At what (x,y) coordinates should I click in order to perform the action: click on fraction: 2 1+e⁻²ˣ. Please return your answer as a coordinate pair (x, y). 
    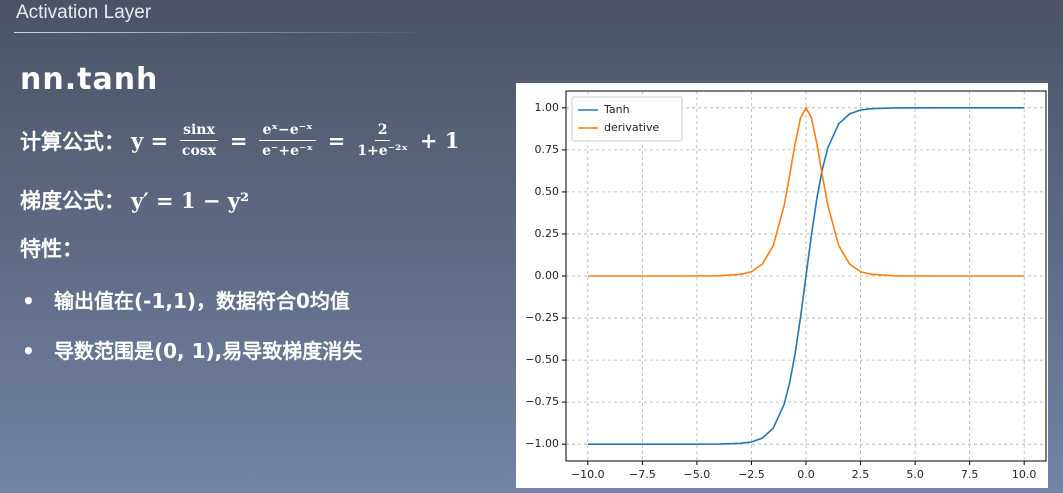
    Looking at the image, I should click on (382, 140).